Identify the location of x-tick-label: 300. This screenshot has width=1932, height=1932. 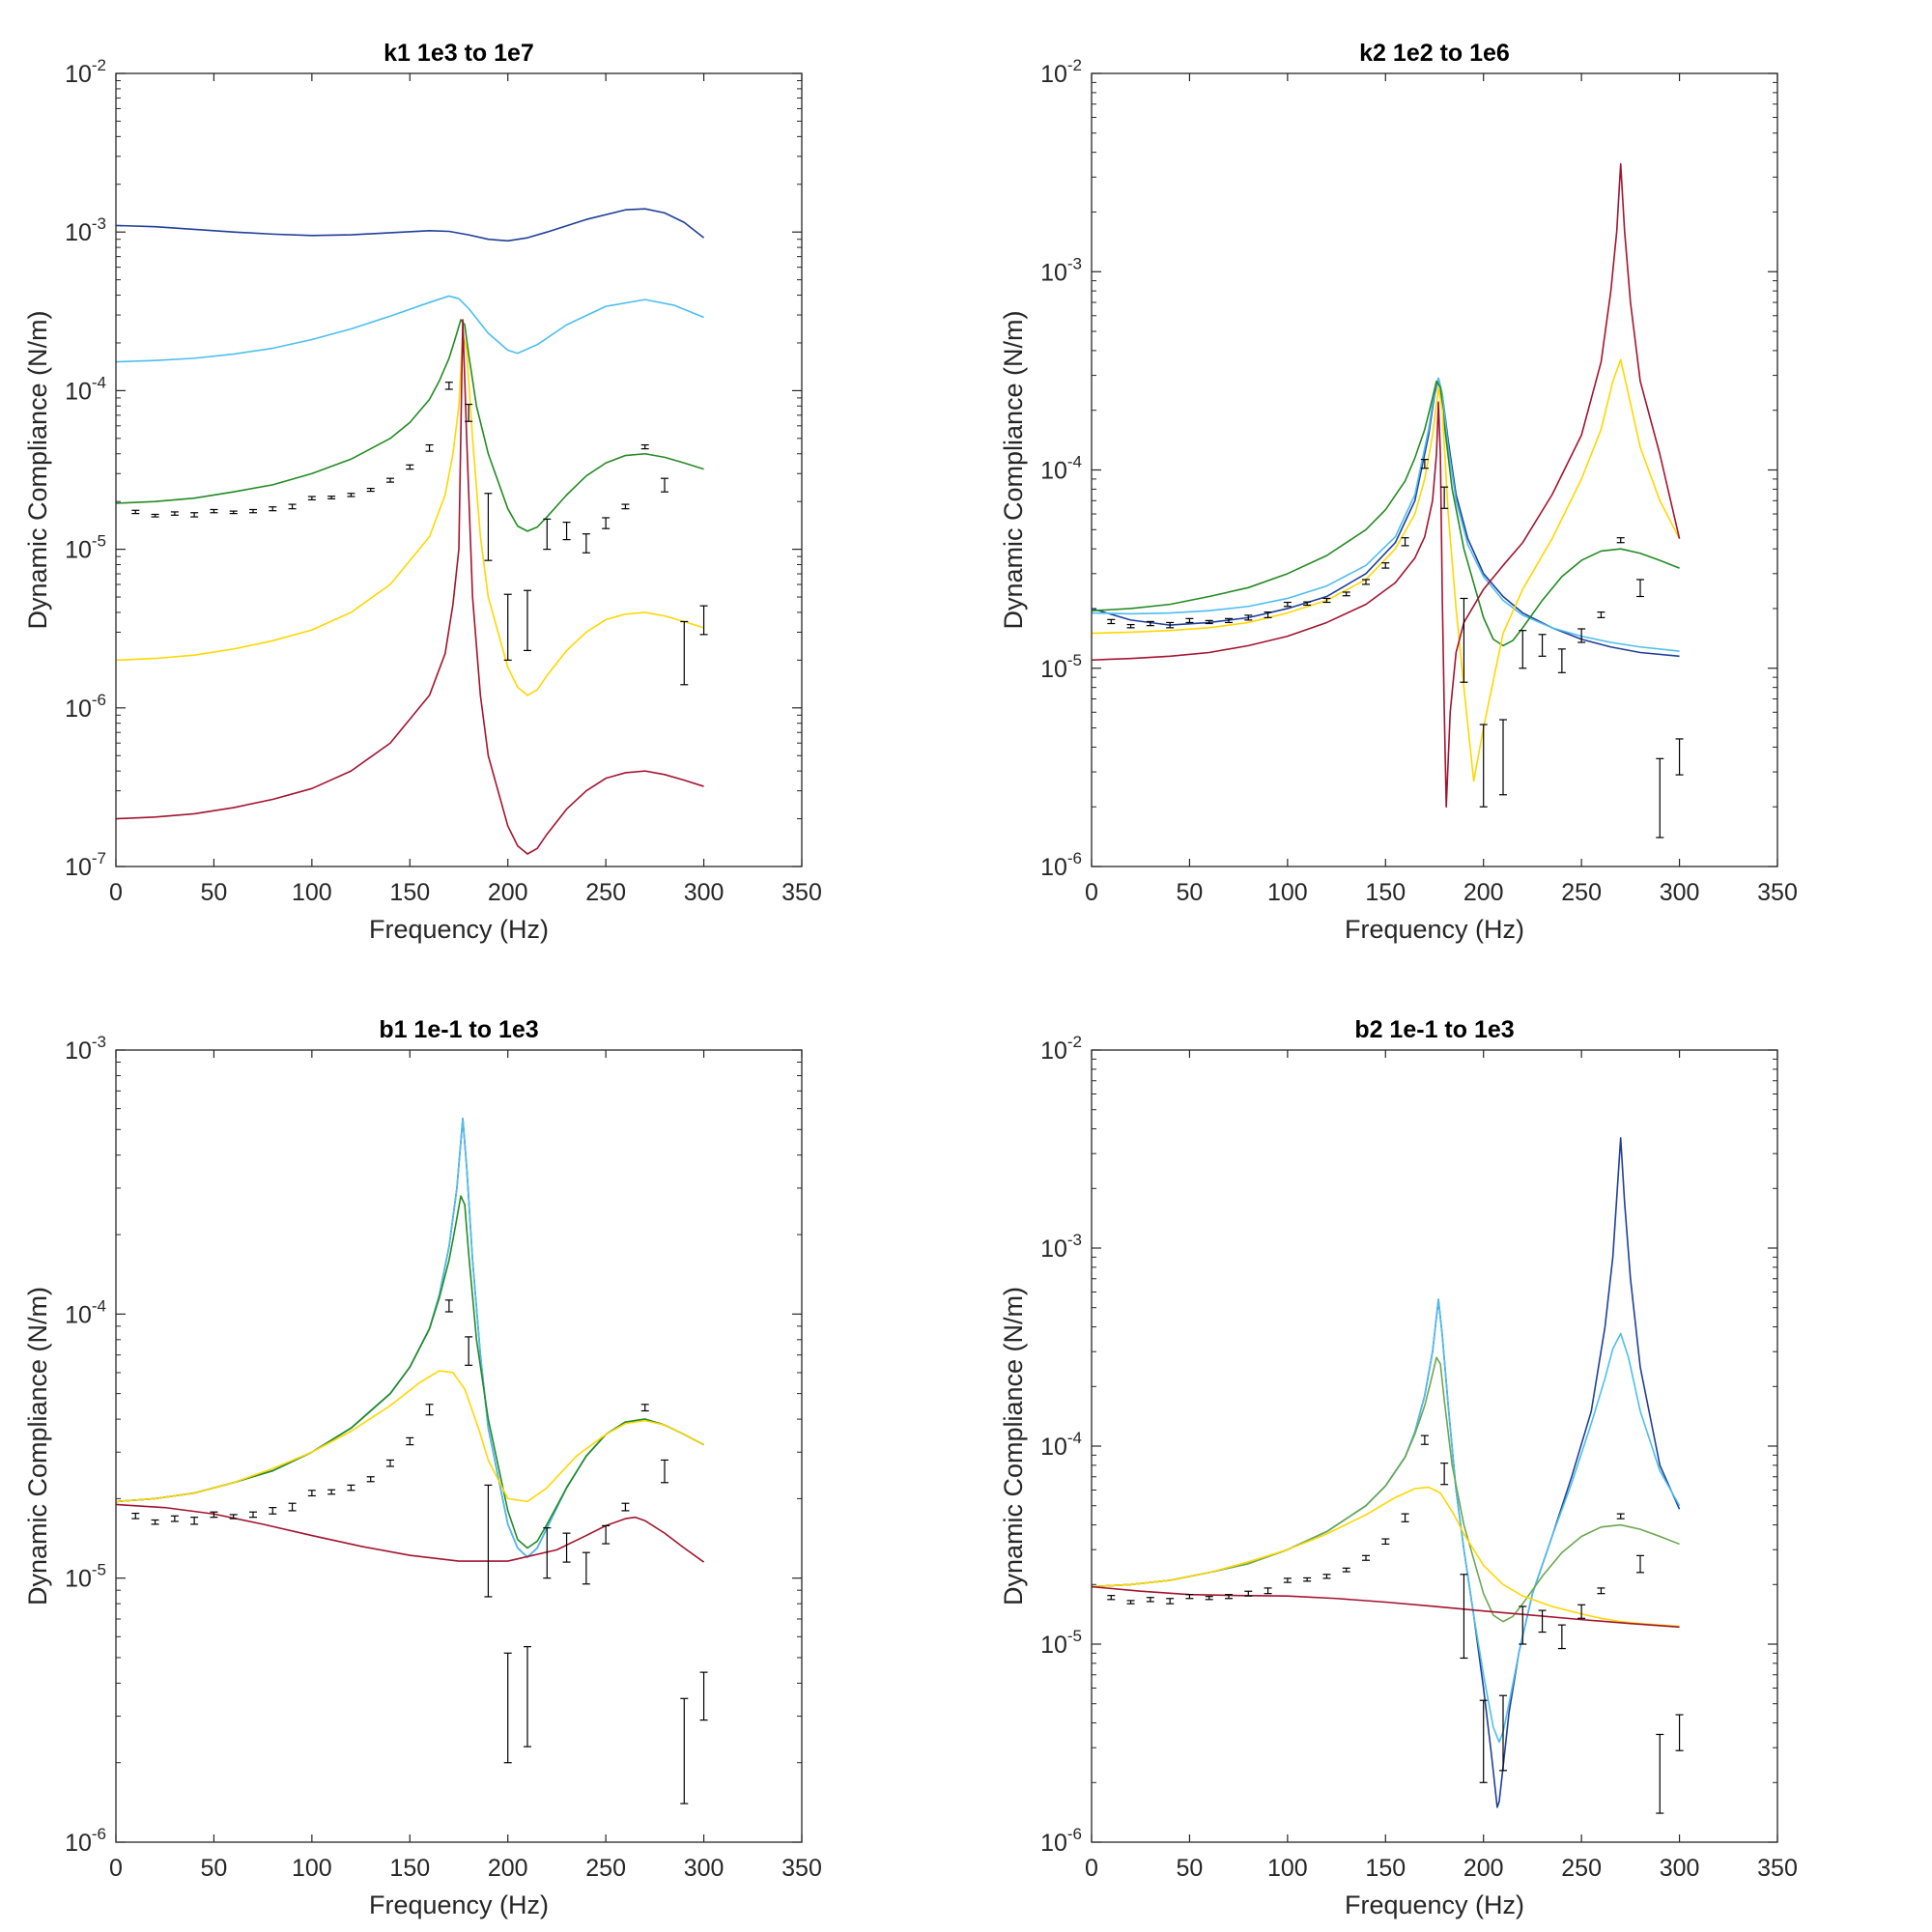
(1680, 892).